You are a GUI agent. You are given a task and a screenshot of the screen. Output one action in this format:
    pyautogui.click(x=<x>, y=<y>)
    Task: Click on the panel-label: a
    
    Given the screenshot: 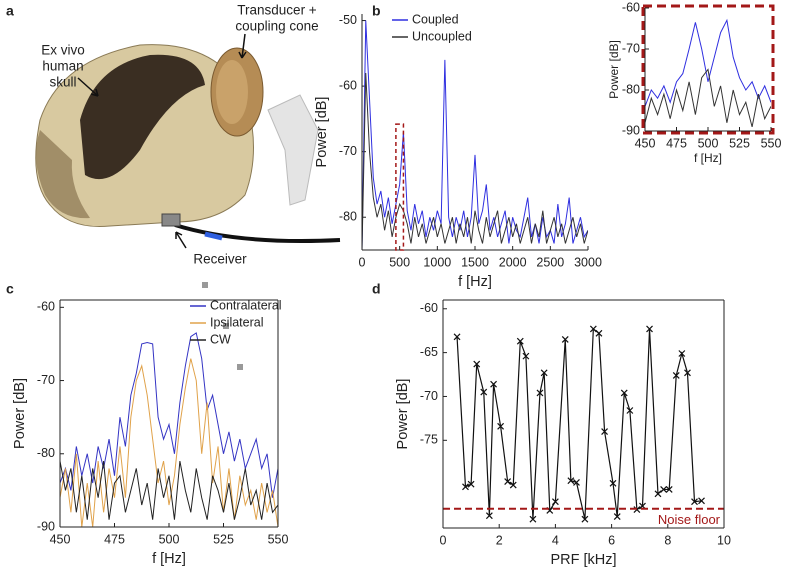 What is the action you would take?
    pyautogui.click(x=10, y=11)
    